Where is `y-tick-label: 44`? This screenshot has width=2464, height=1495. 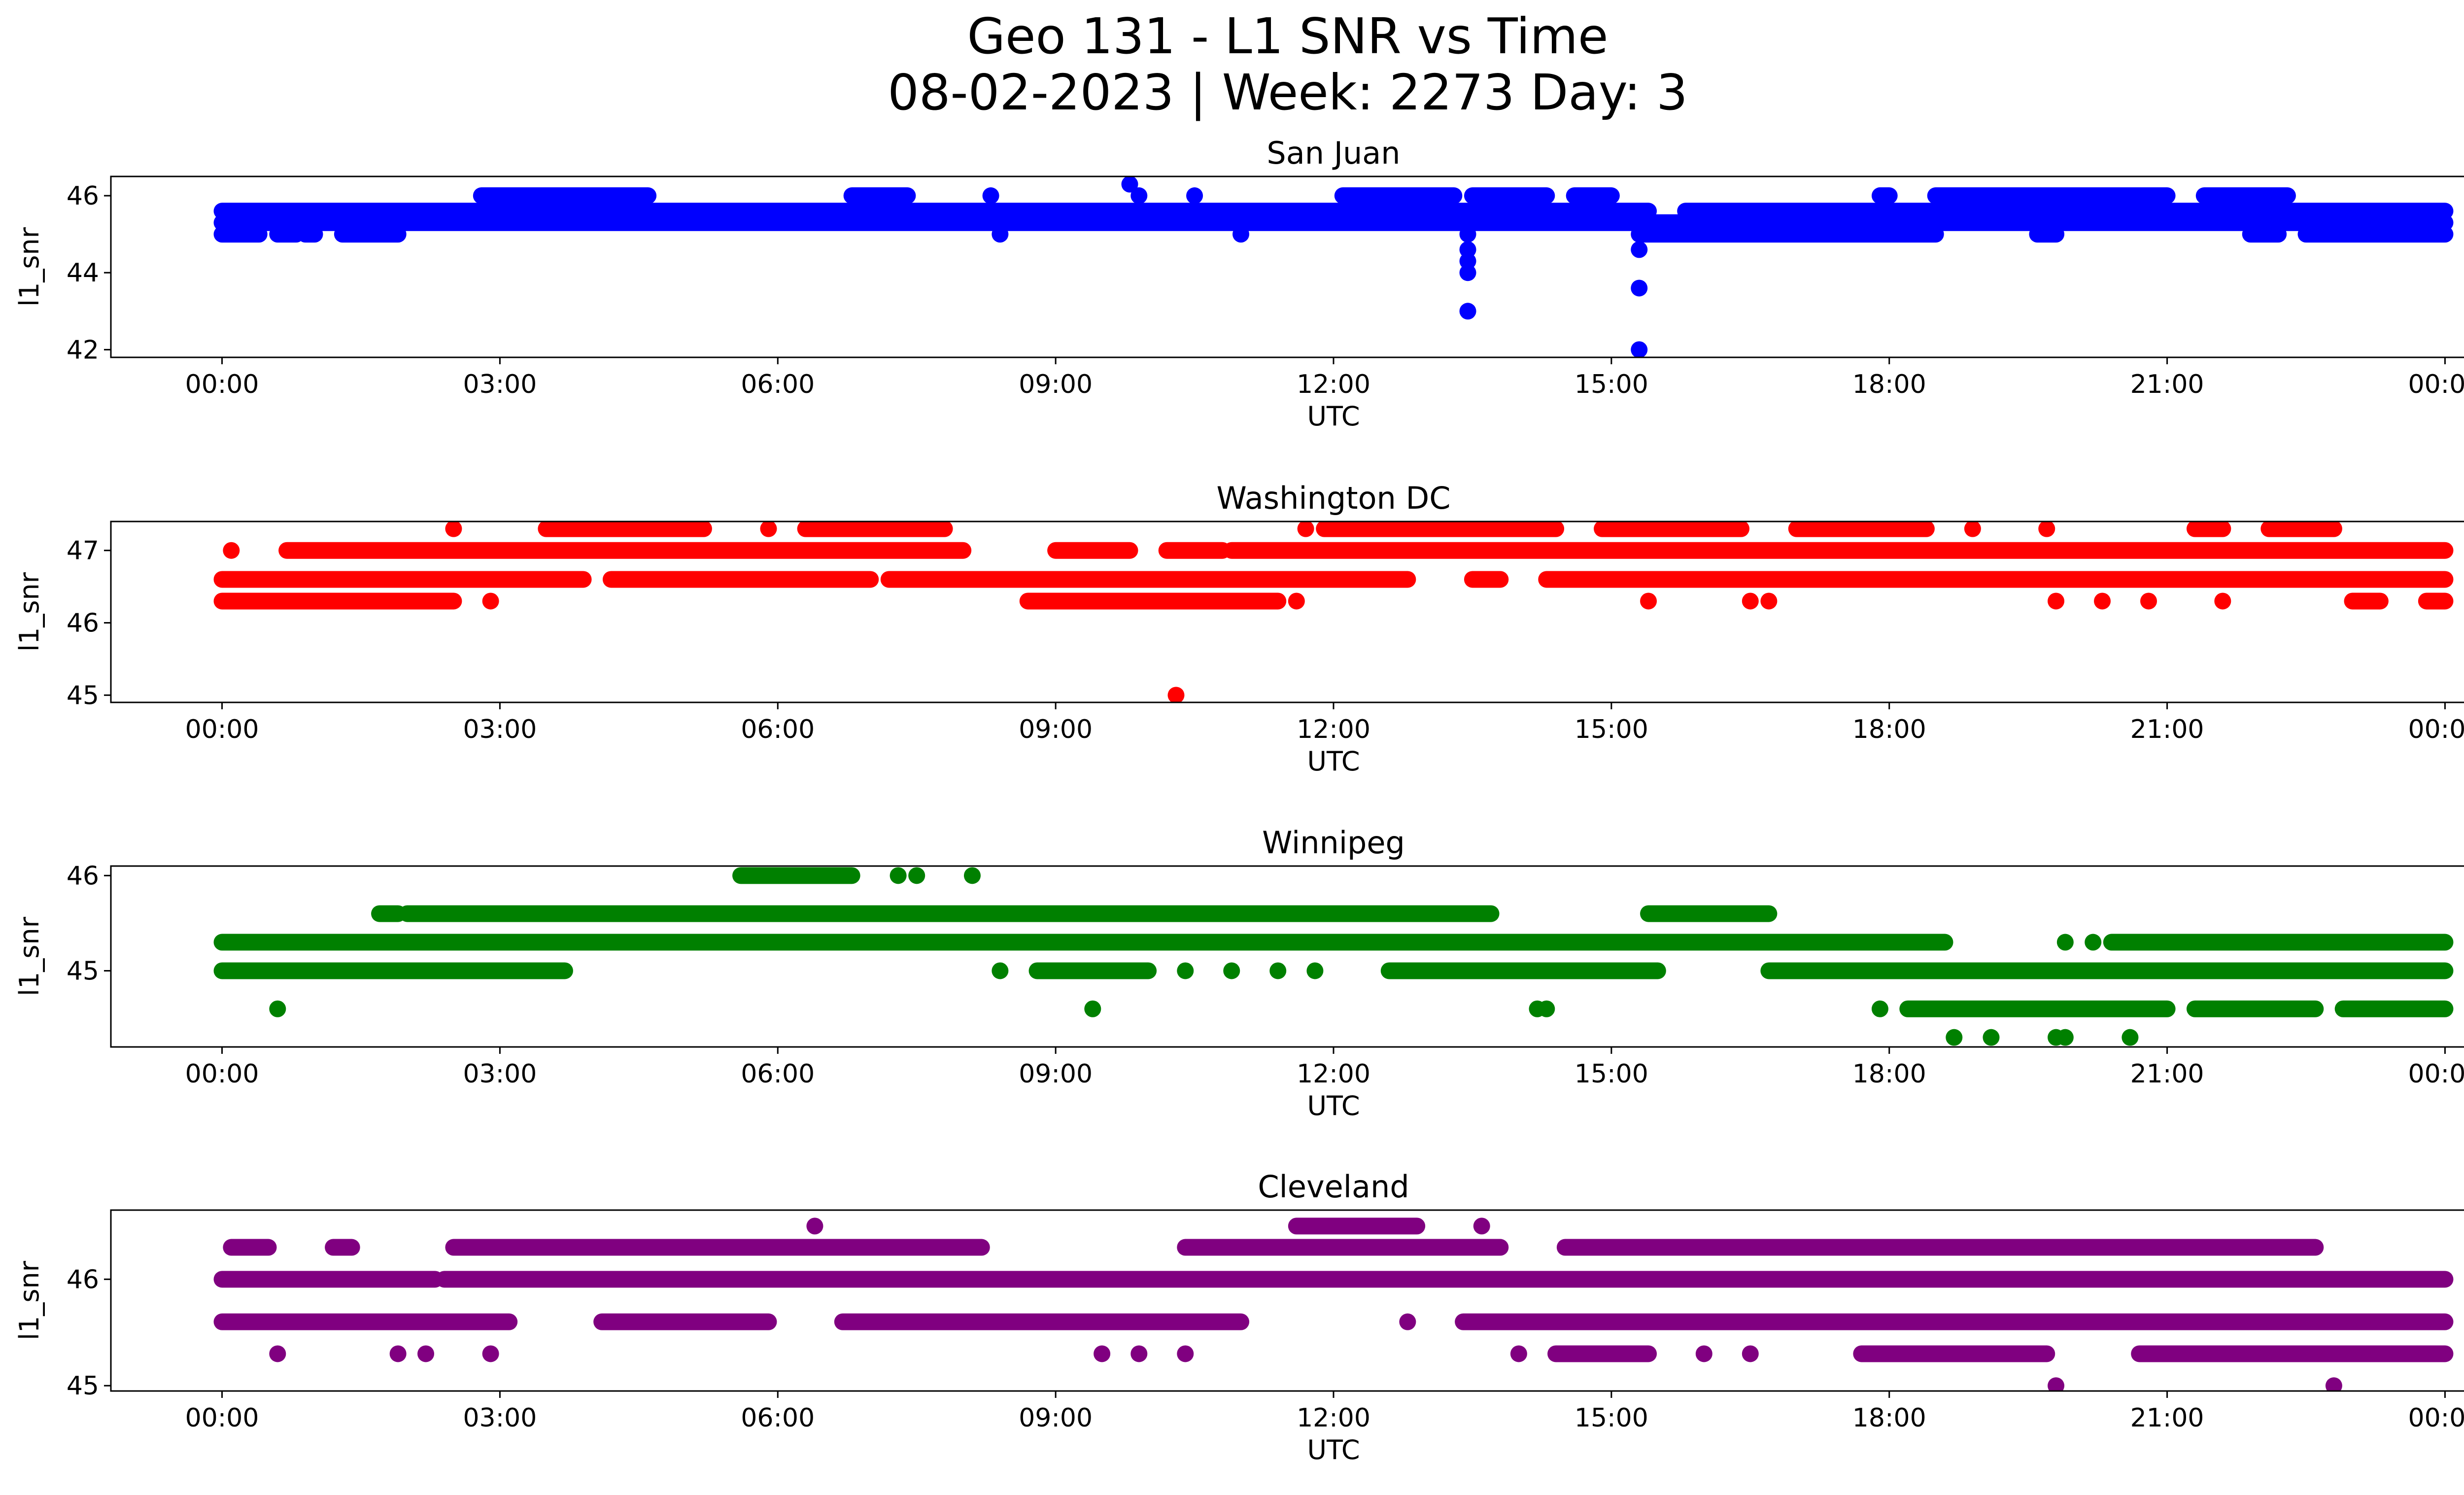 y-tick-label: 44 is located at coordinates (83, 273).